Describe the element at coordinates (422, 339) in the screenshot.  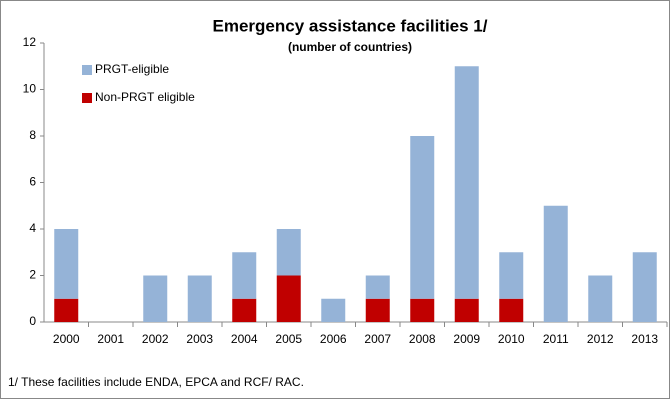
I see `x-tick-label: 2008` at that location.